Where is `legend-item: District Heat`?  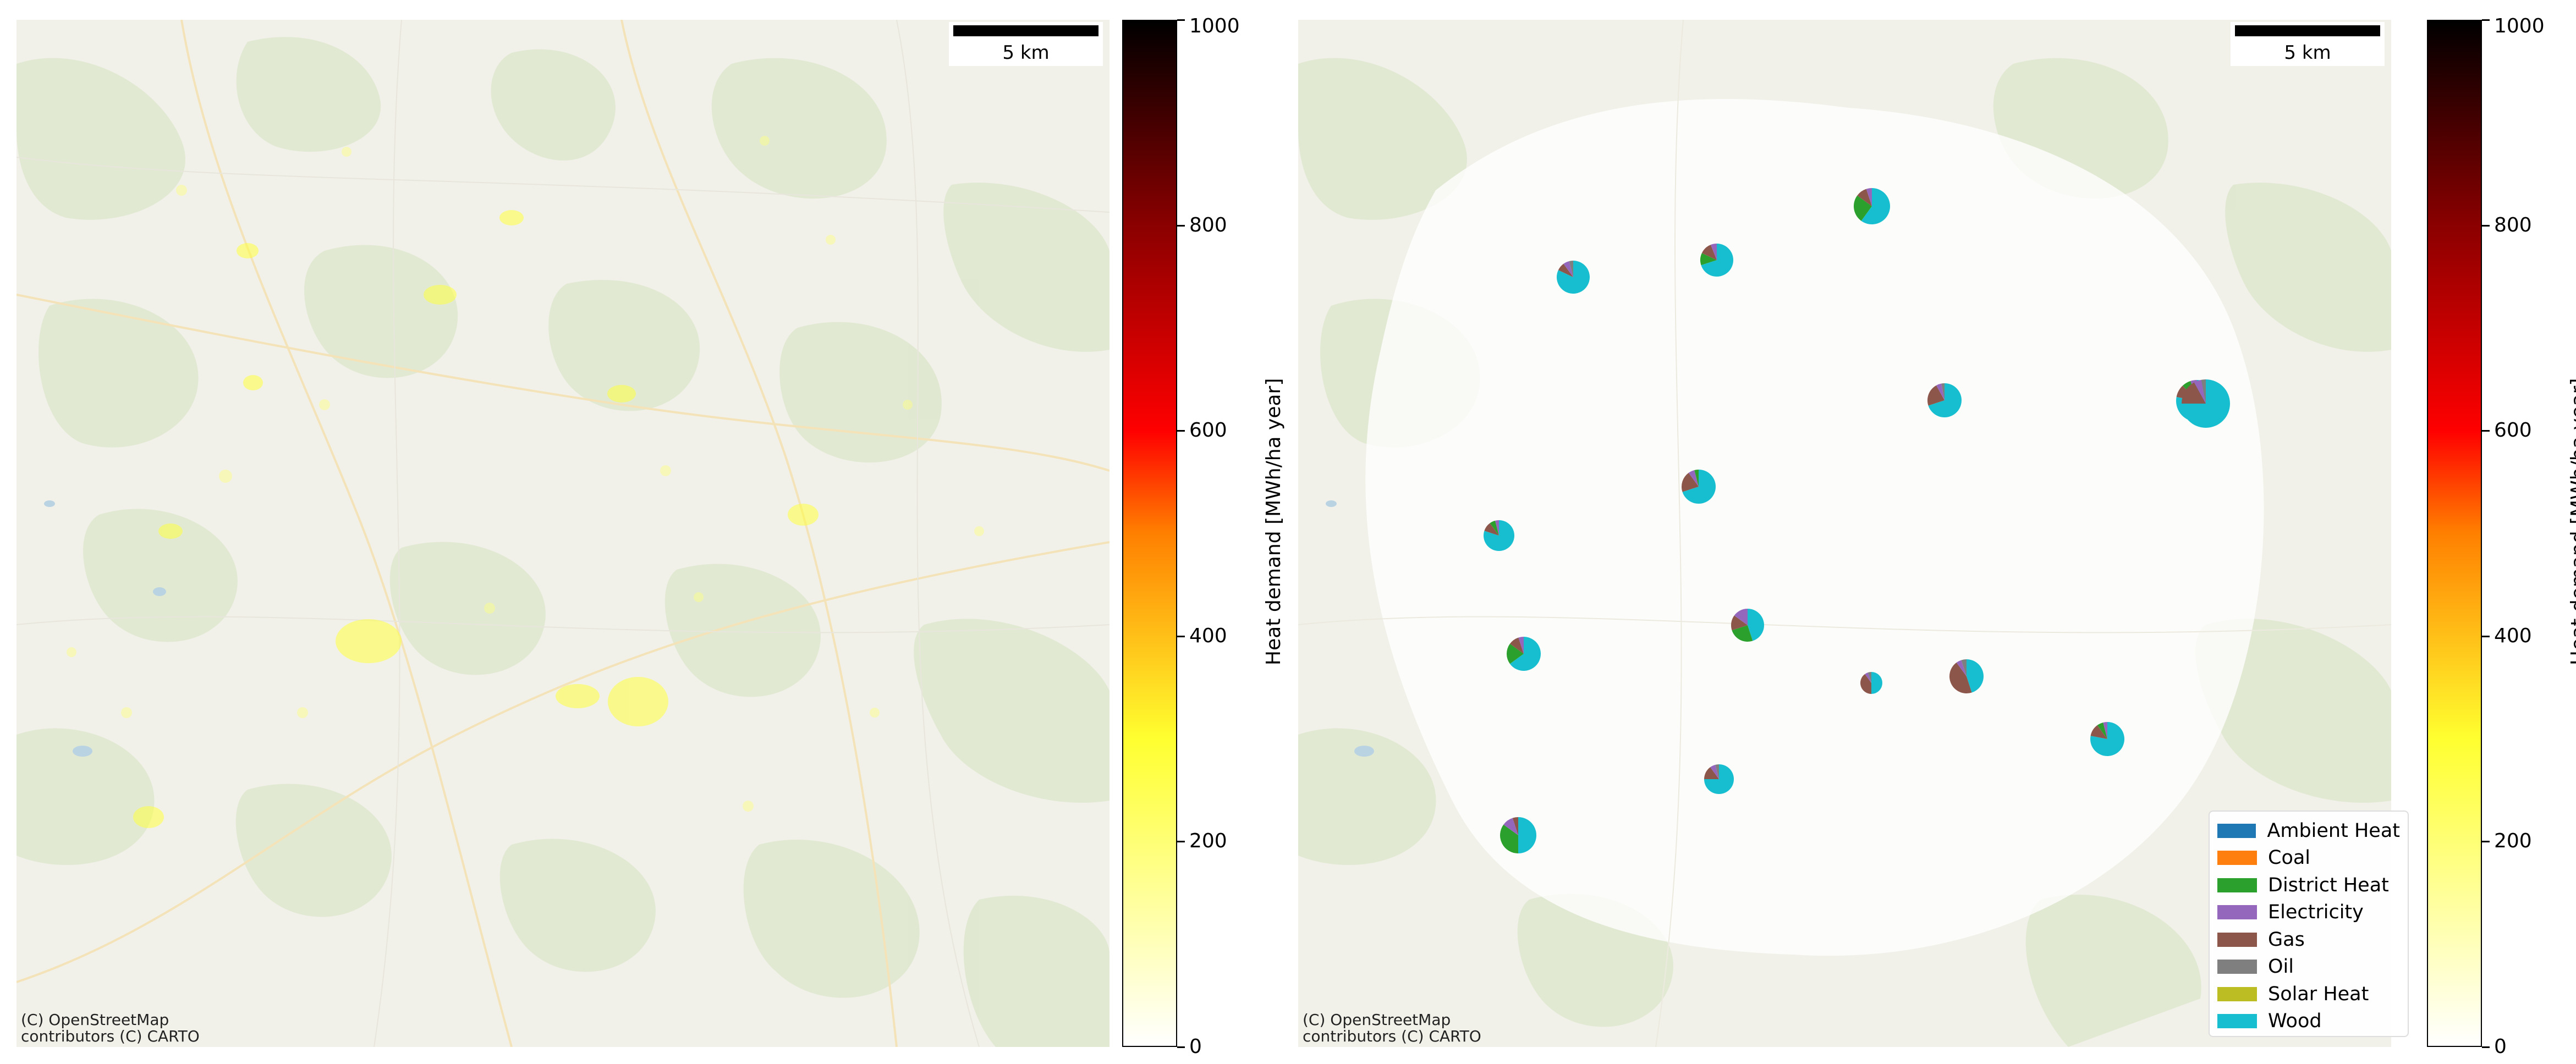
legend-item: District Heat is located at coordinates (2308, 885).